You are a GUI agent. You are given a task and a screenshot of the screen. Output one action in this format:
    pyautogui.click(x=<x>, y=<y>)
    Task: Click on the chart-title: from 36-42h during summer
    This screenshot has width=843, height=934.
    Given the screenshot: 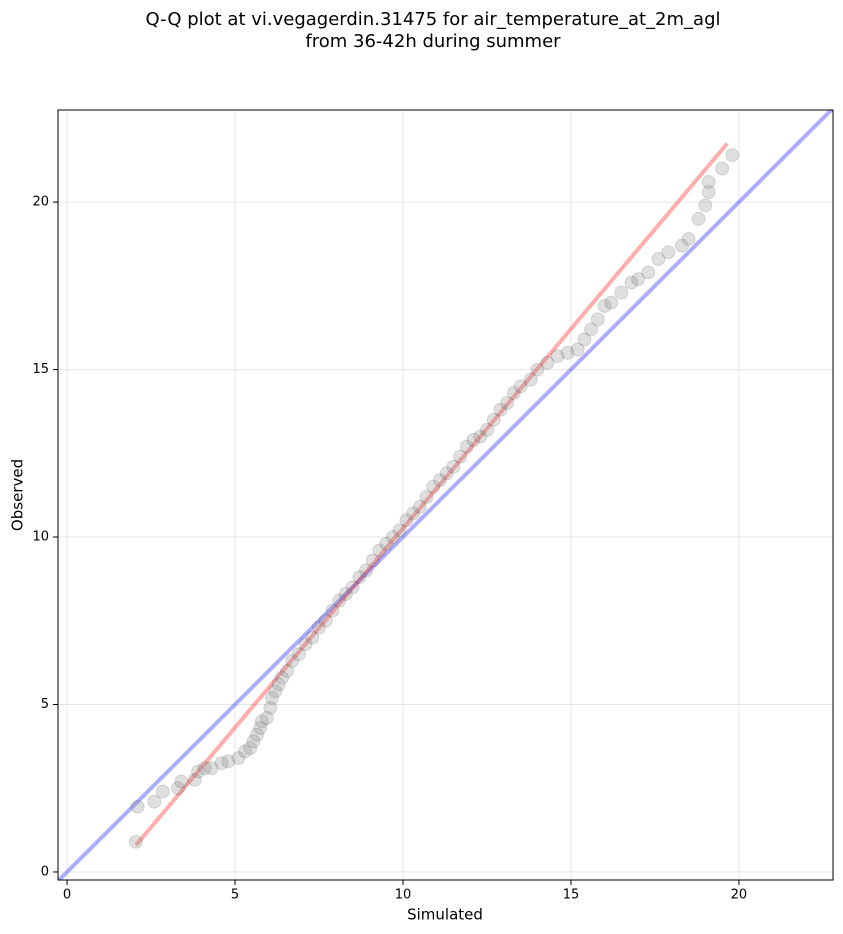 What is the action you would take?
    pyautogui.click(x=433, y=41)
    